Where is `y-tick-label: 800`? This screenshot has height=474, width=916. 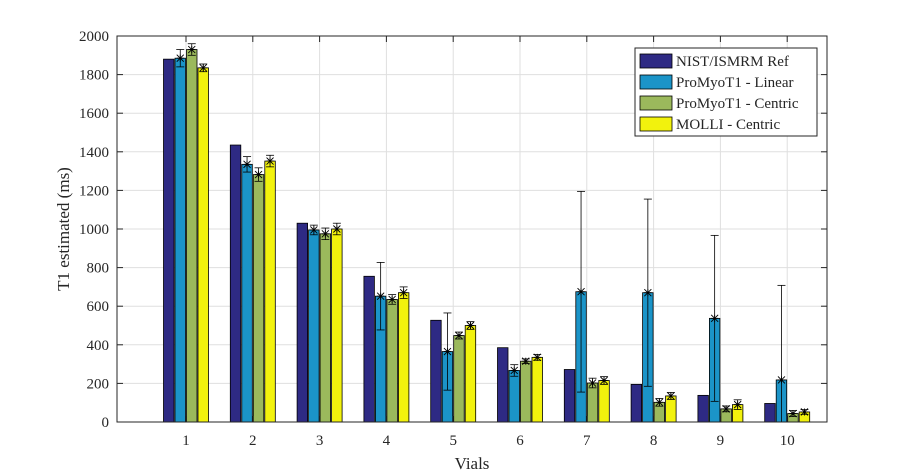 y-tick-label: 800 is located at coordinates (98, 269).